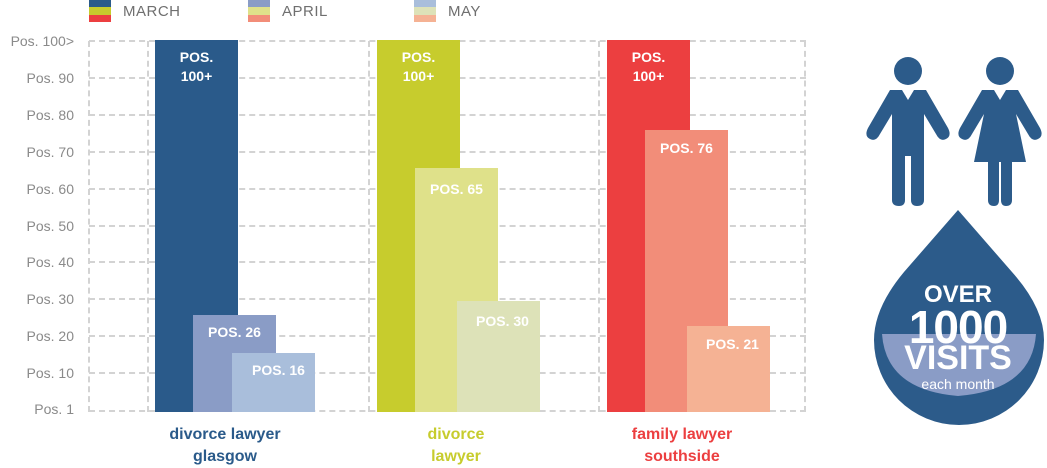  What do you see at coordinates (732, 344) in the screenshot?
I see `bar-value-label: POS. 21` at bounding box center [732, 344].